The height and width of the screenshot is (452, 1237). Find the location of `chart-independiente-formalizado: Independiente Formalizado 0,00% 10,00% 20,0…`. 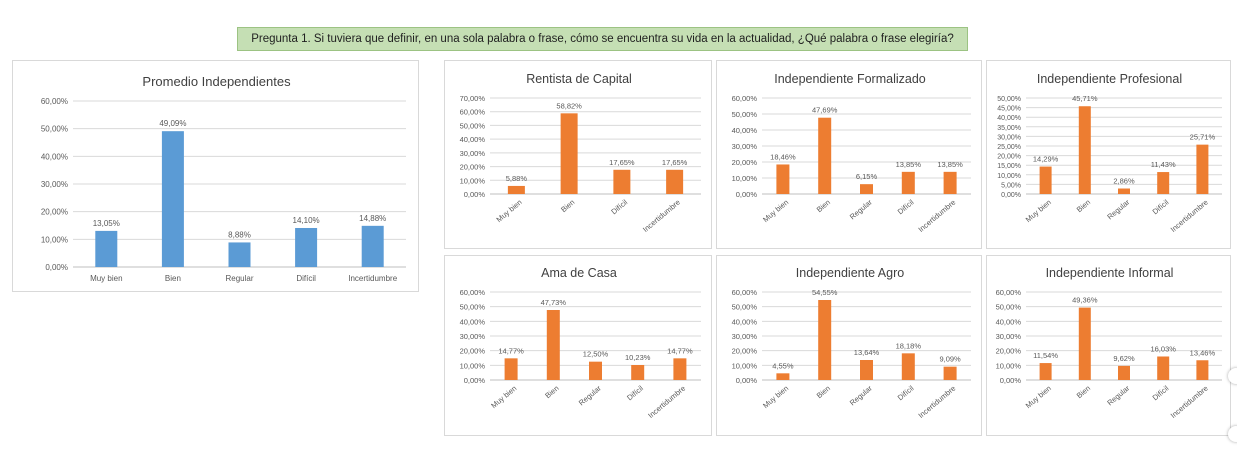

chart-independiente-formalizado: Independiente Formalizado 0,00% 10,00% 20,0… is located at coordinates (849, 154).